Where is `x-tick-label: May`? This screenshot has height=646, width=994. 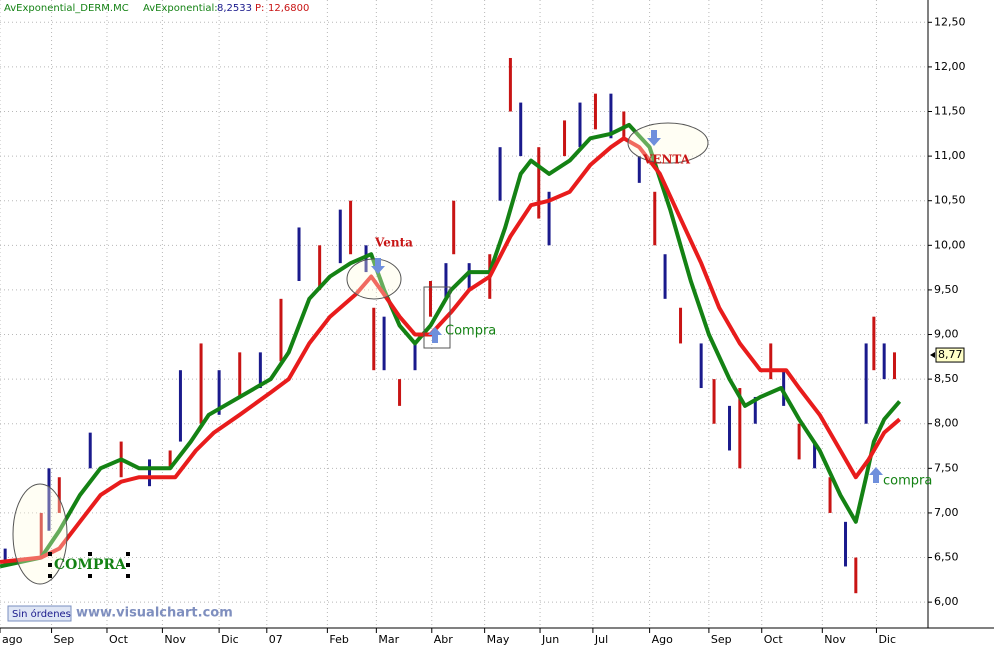 x-tick-label: May is located at coordinates (498, 639).